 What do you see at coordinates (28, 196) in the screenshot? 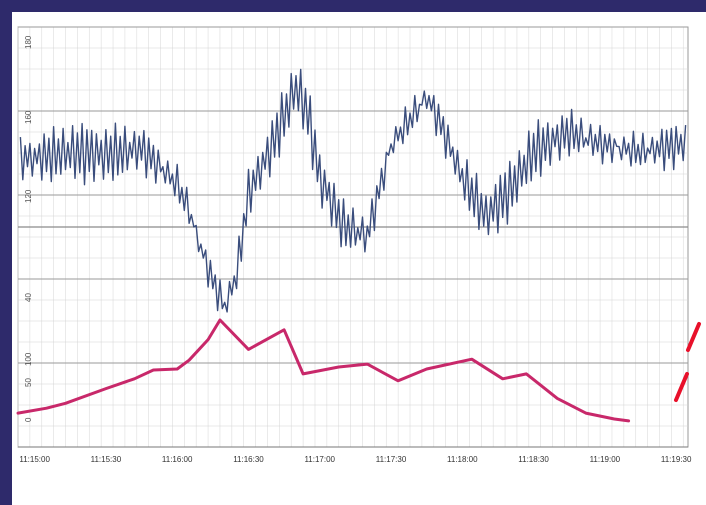
I see `y-tick-label: 120` at bounding box center [28, 196].